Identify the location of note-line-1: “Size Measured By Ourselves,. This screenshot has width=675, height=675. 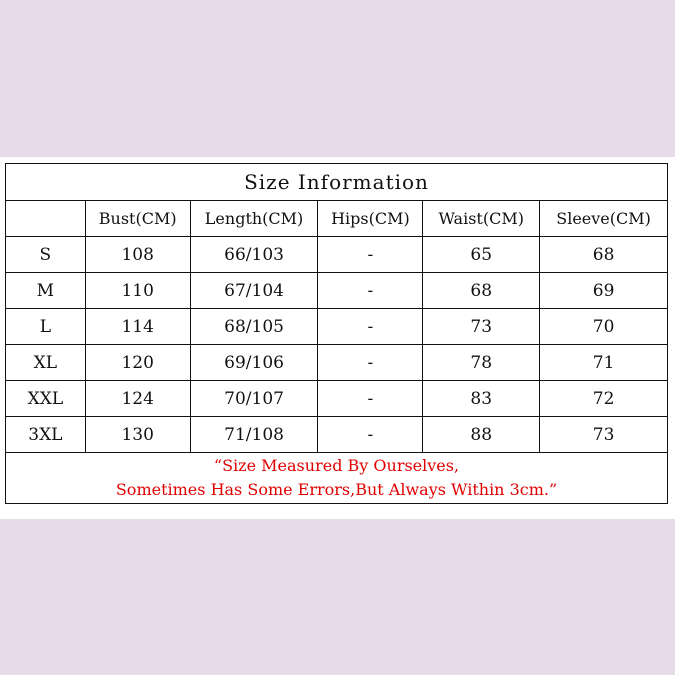
(336, 465).